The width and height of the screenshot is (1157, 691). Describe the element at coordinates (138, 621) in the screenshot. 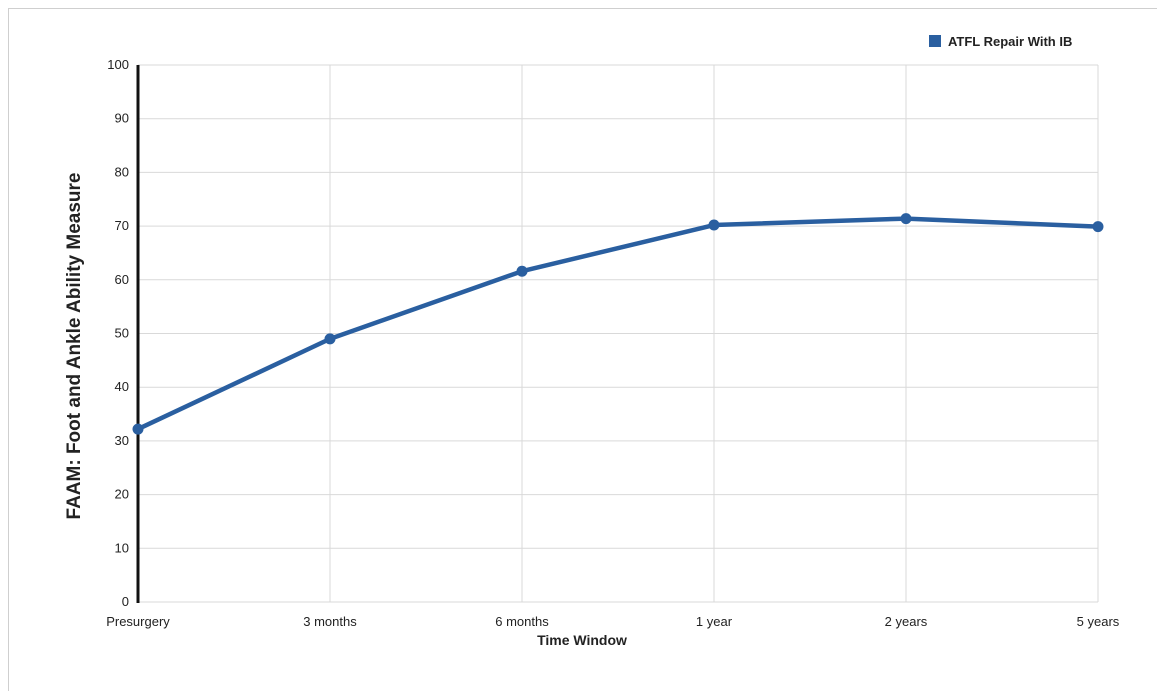

I see `x-tick-label: Presurgery` at that location.